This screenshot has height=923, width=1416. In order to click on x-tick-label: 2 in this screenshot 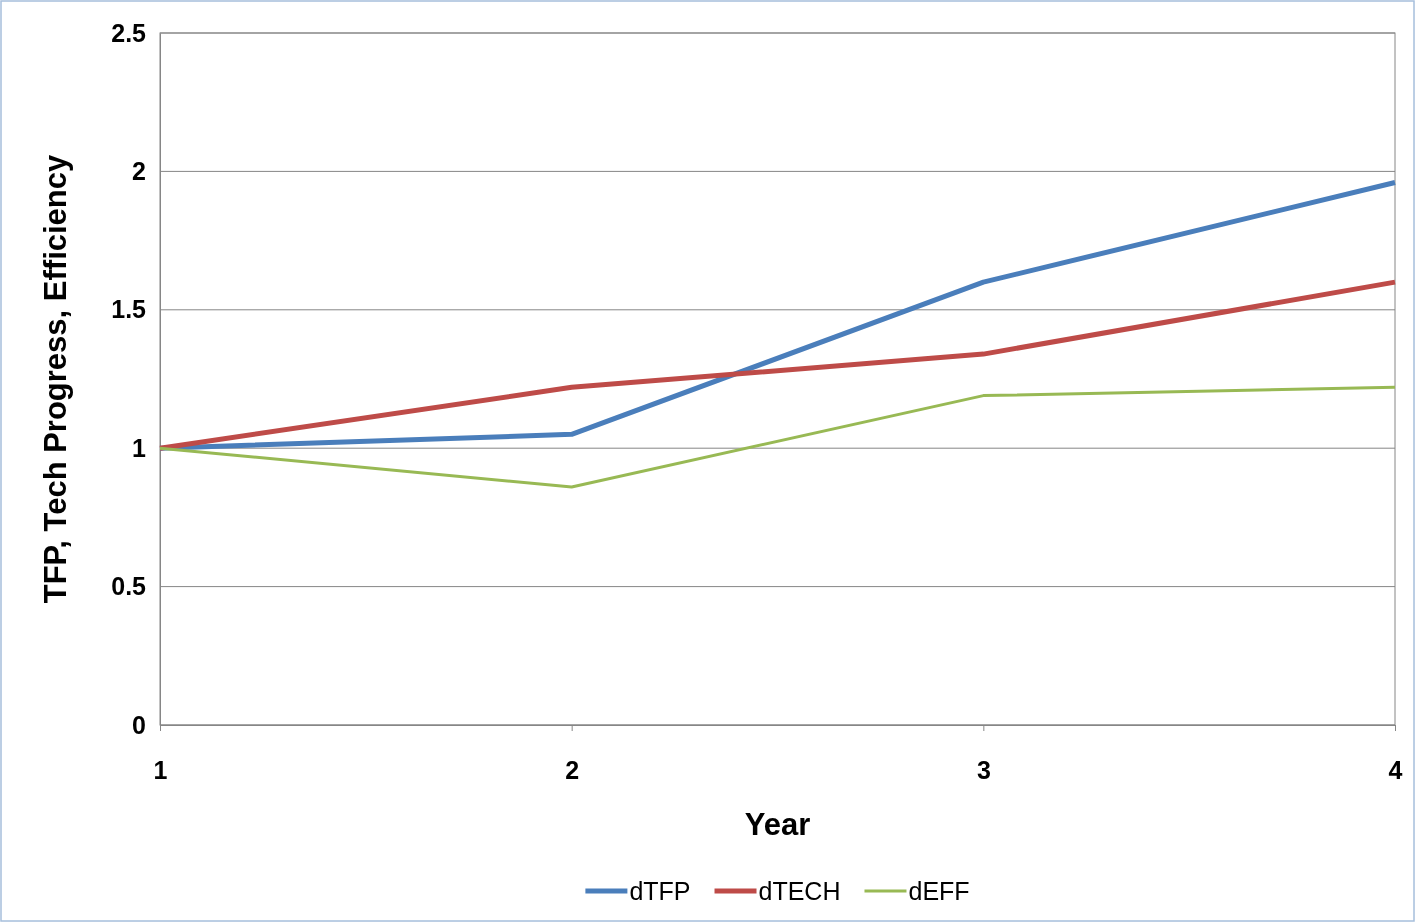, I will do `click(572, 769)`.